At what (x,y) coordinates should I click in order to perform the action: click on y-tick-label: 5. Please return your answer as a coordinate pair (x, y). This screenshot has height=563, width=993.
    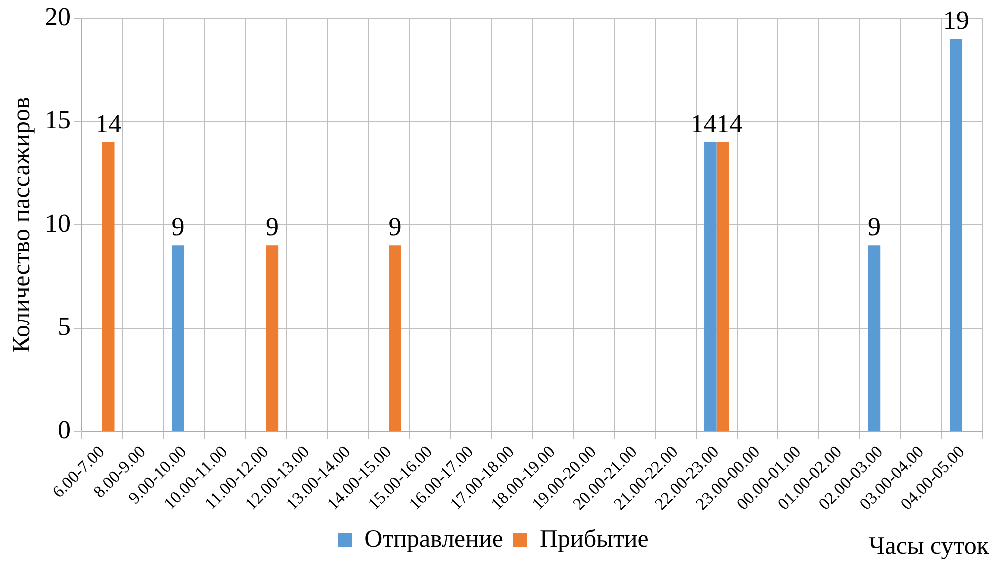
    Looking at the image, I should click on (64, 327).